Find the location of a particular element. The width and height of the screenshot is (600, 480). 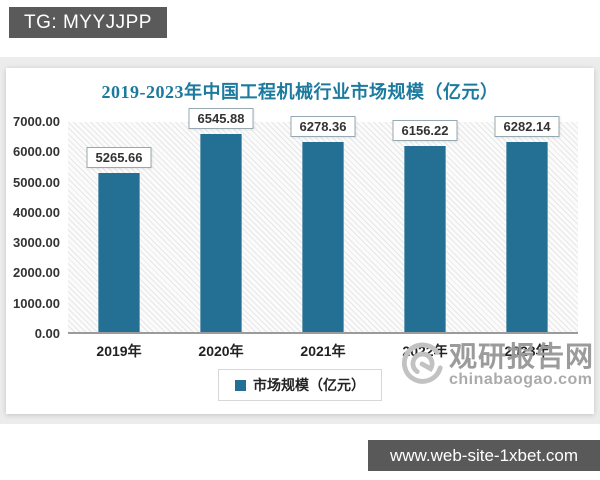

website-url-bar: www.web-site-1xbet.com is located at coordinates (484, 455).